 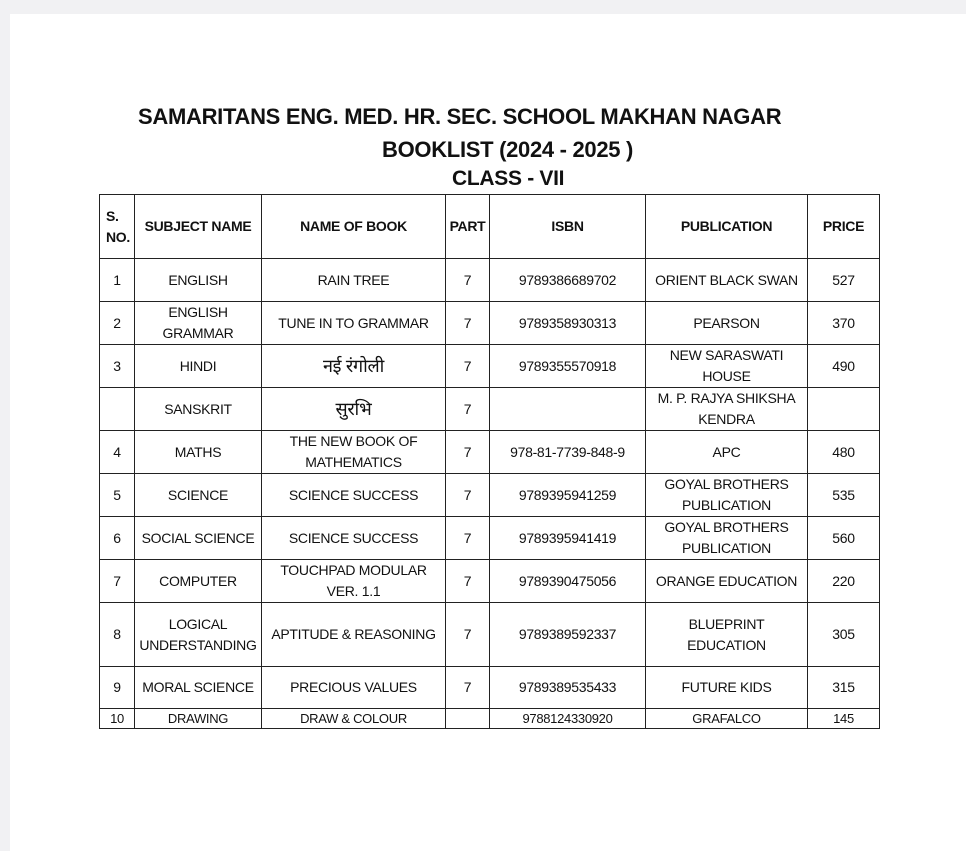 I want to click on cell-price: 315, so click(x=843, y=687).